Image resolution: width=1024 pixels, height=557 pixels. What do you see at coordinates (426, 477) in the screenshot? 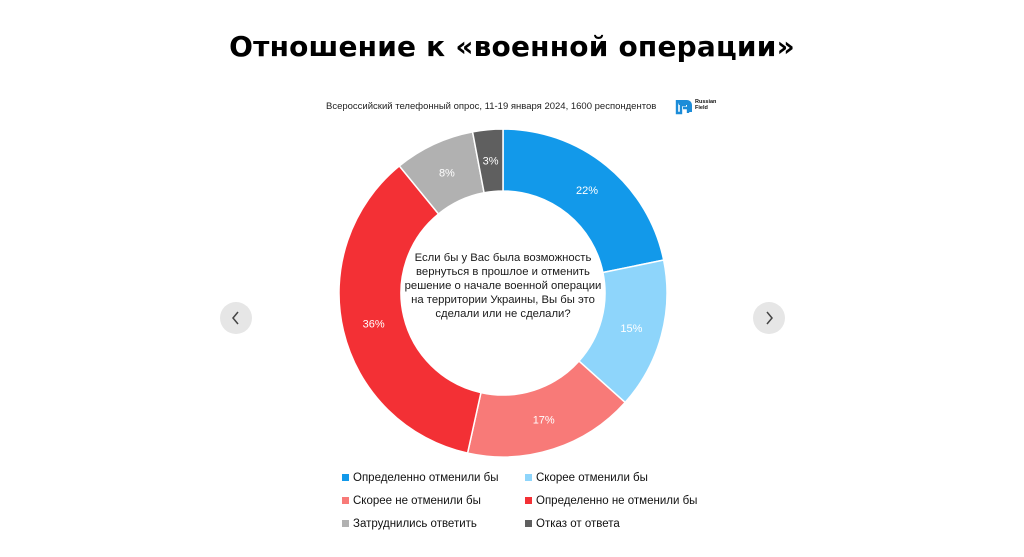
I see `legend-label: Определенно отменили бы` at bounding box center [426, 477].